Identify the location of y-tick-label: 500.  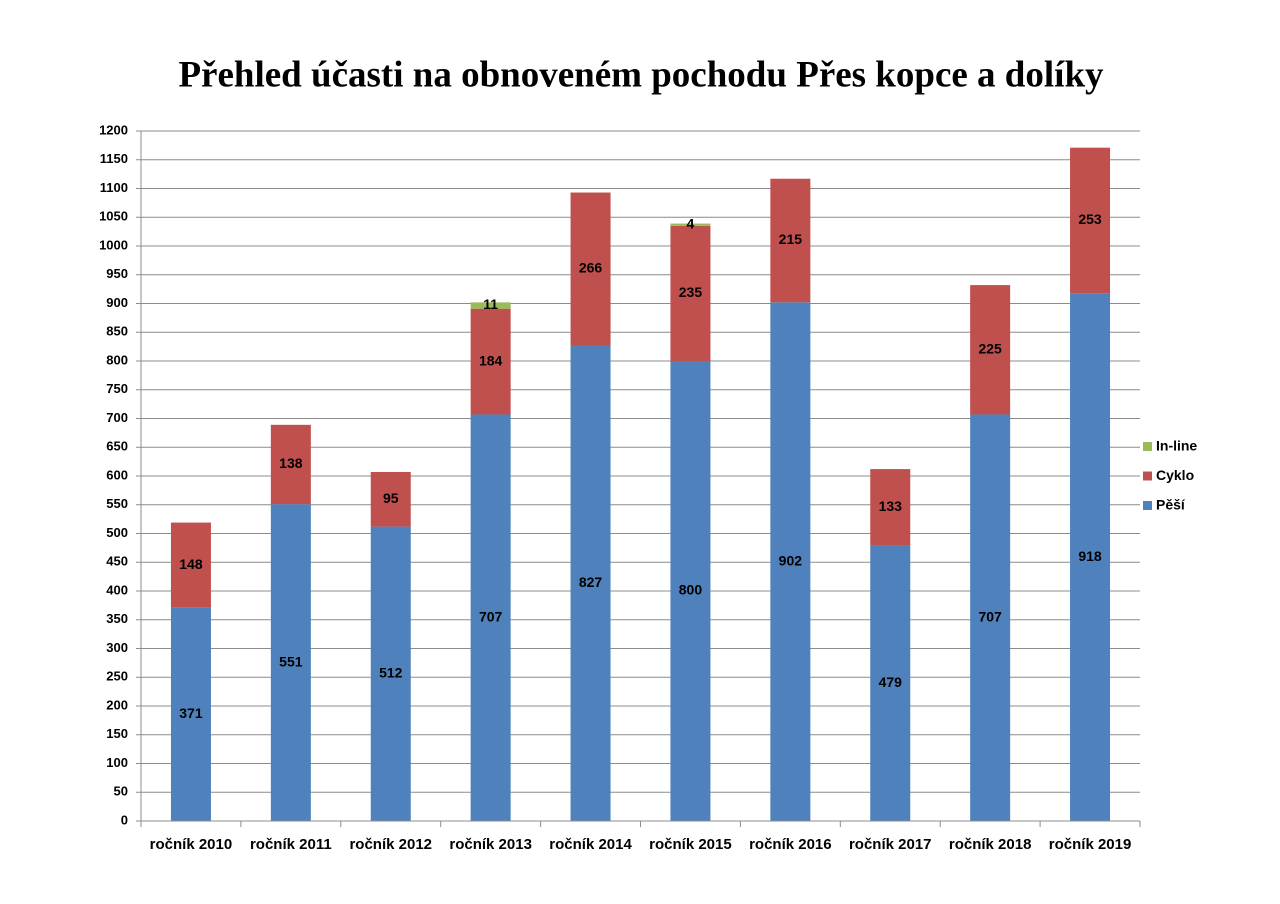
(117, 532).